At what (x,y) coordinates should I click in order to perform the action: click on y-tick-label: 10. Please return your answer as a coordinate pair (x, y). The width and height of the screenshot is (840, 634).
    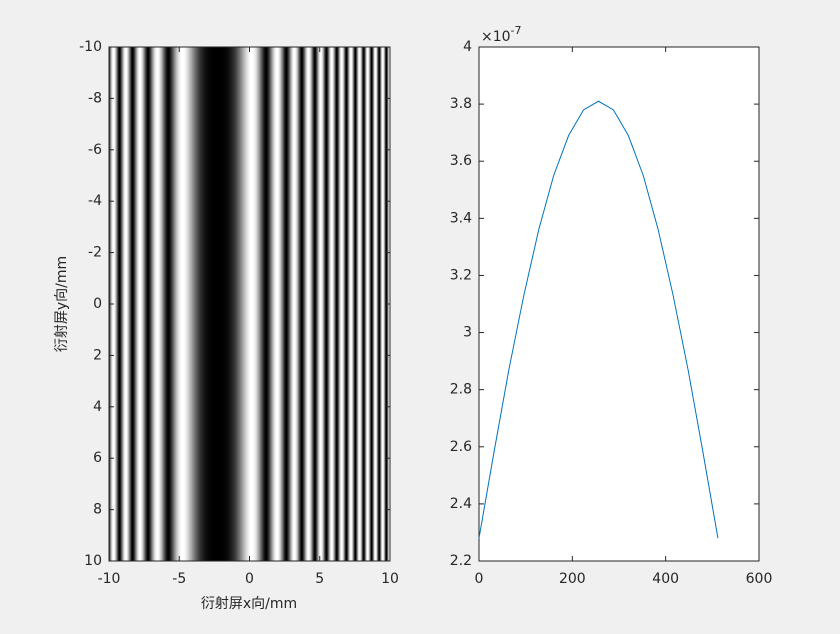
    Looking at the image, I should click on (93, 561).